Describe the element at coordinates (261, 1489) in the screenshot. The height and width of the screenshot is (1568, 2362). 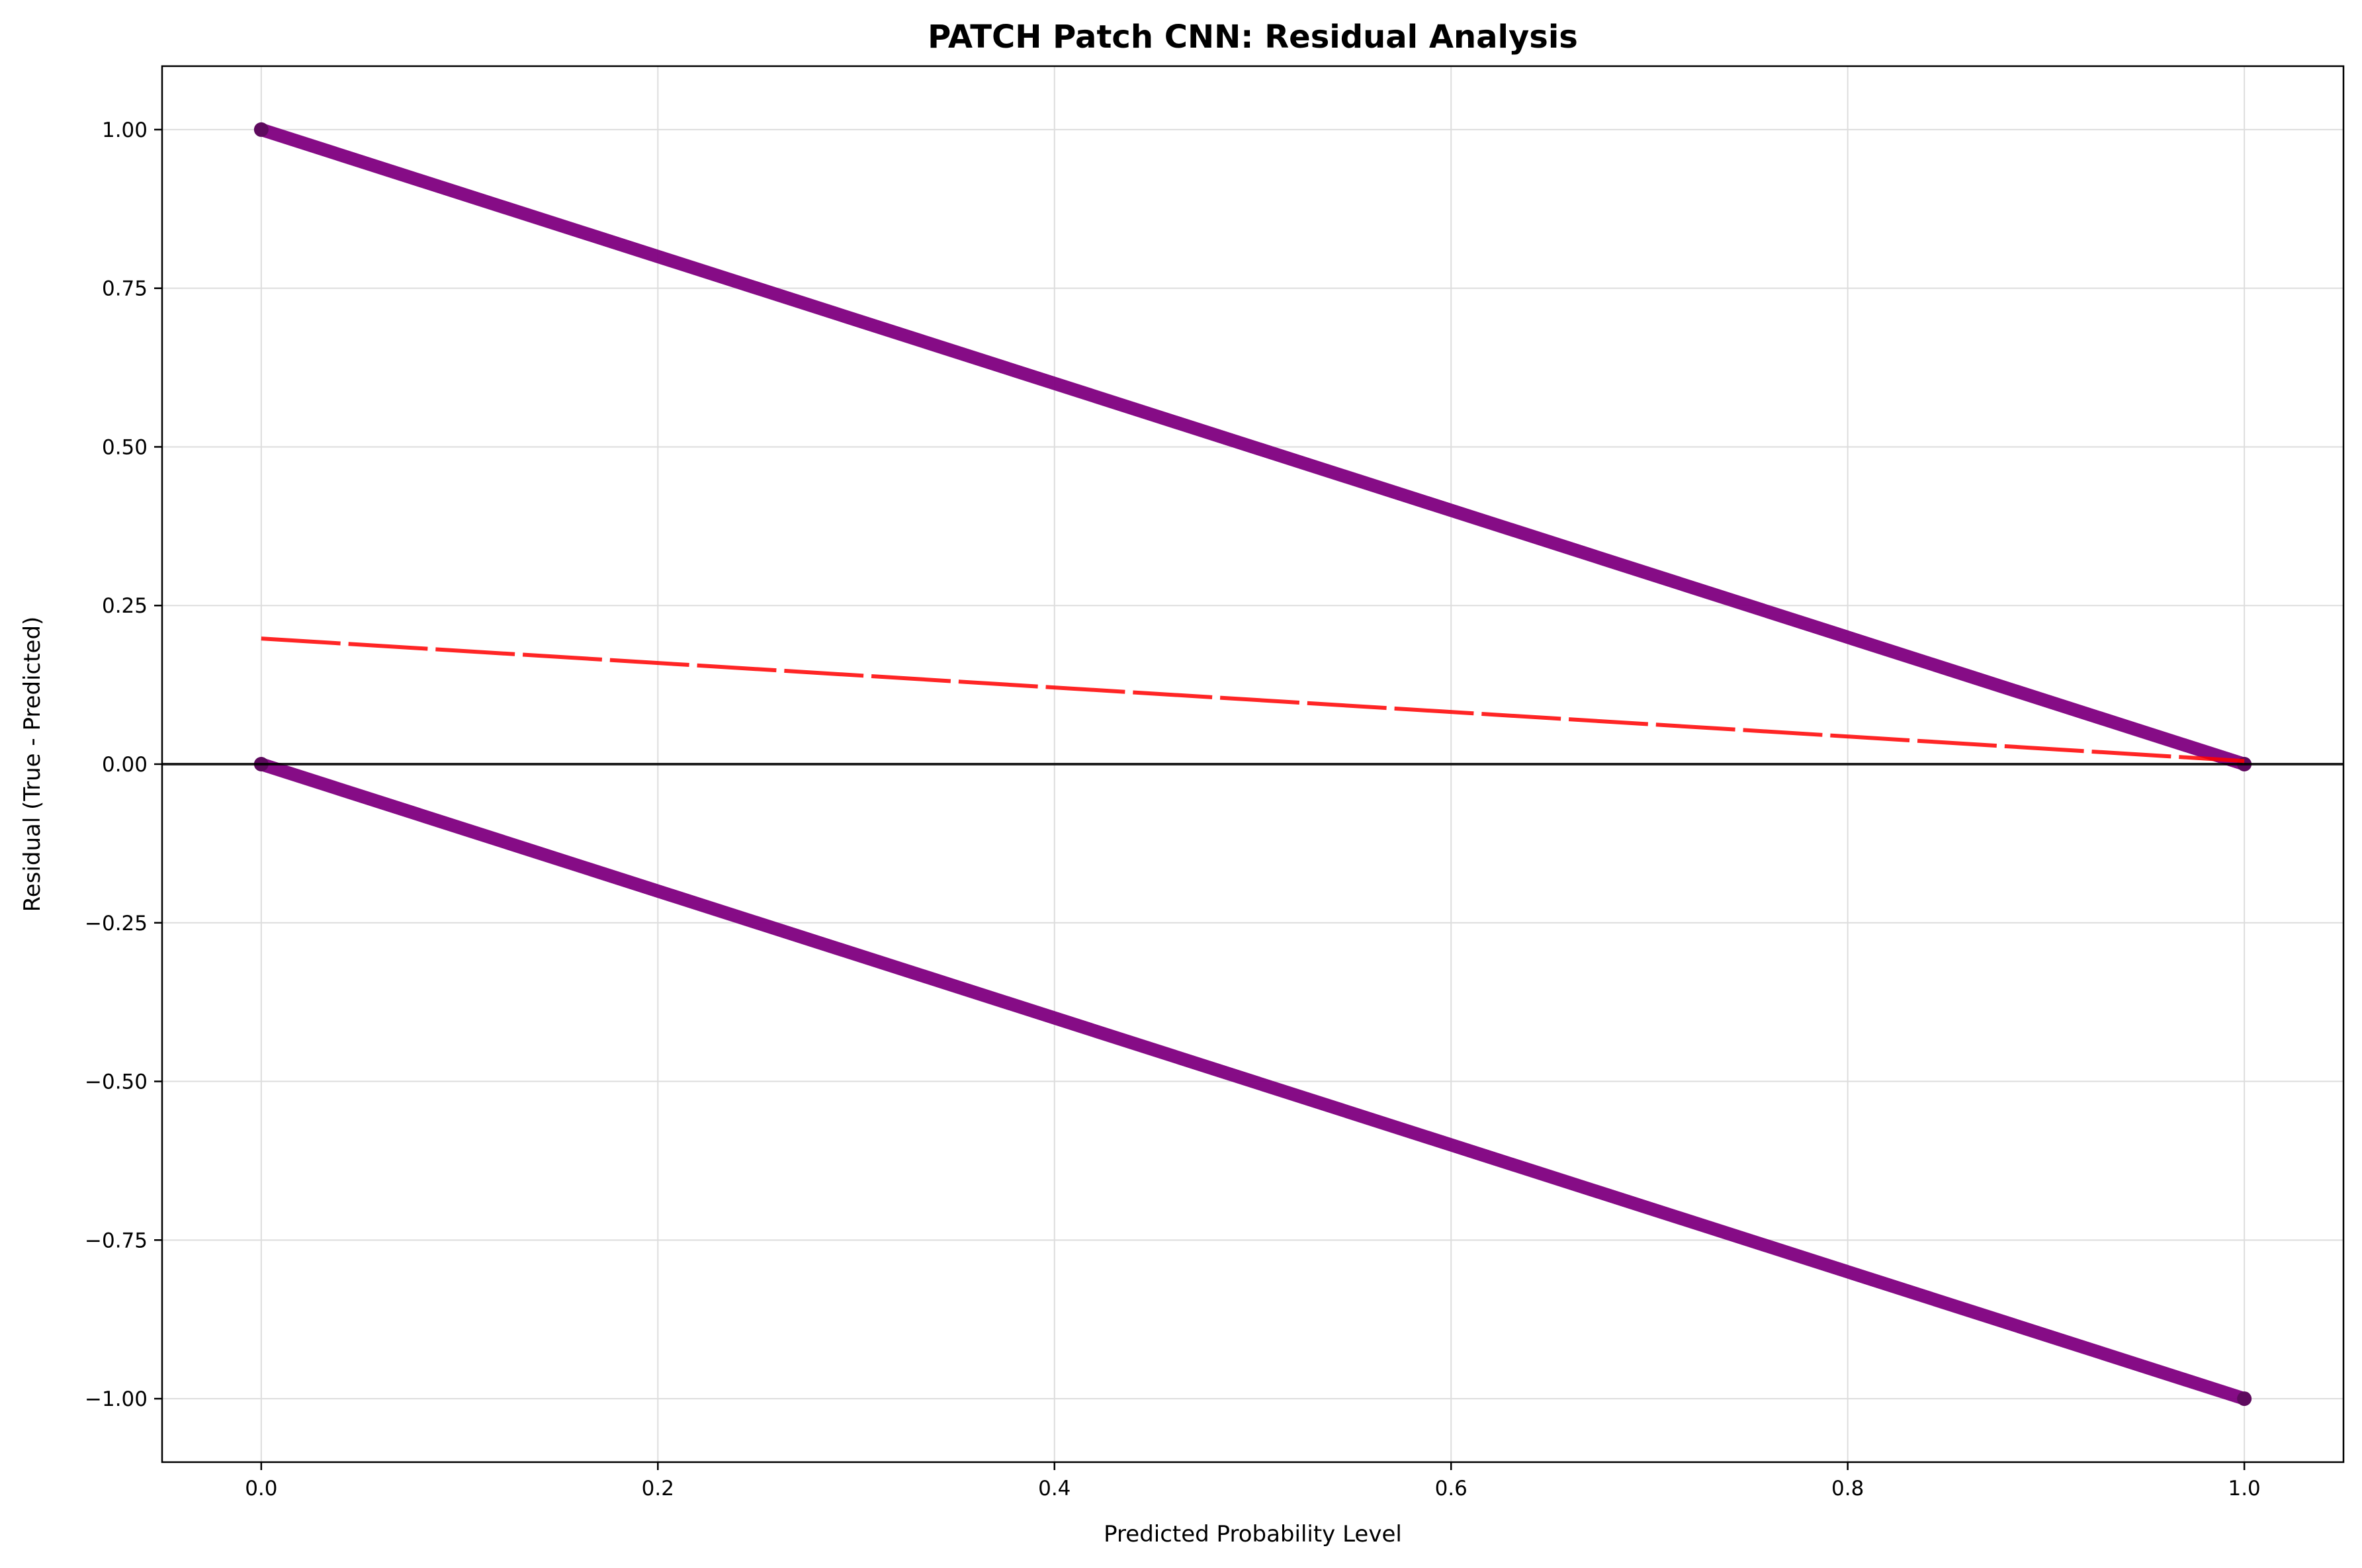
I see `x-tick-label-0: 0.0` at that location.